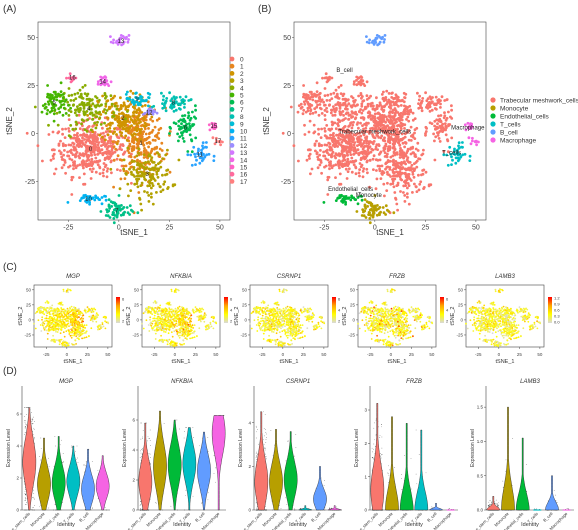 The height and width of the screenshot is (530, 578). I want to click on cluster-11-point, so click(205, 156).